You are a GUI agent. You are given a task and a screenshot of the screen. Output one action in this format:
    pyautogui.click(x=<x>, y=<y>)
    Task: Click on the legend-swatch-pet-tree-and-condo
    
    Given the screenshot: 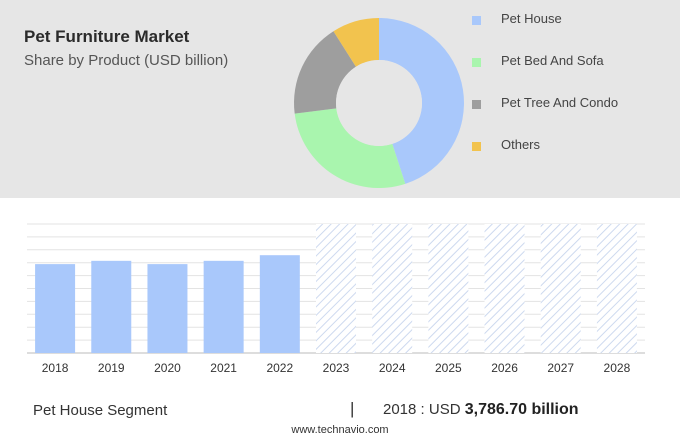 What is the action you would take?
    pyautogui.click(x=476, y=104)
    